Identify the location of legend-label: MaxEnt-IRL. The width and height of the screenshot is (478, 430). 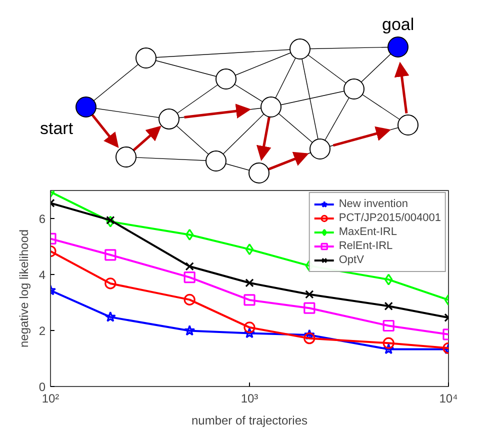
(367, 232).